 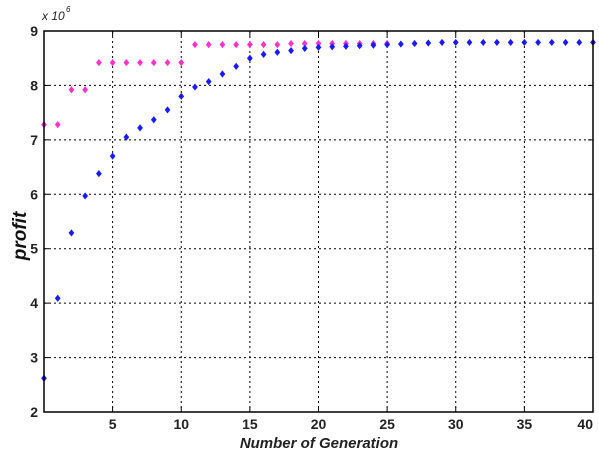 What do you see at coordinates (34, 140) in the screenshot?
I see `y-tick-label: 7` at bounding box center [34, 140].